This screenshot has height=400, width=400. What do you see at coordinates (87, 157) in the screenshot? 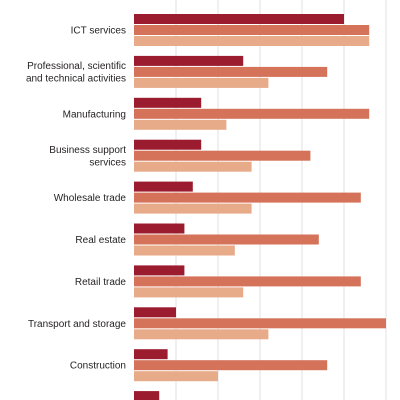
I see `category-label: Business support services` at bounding box center [87, 157].